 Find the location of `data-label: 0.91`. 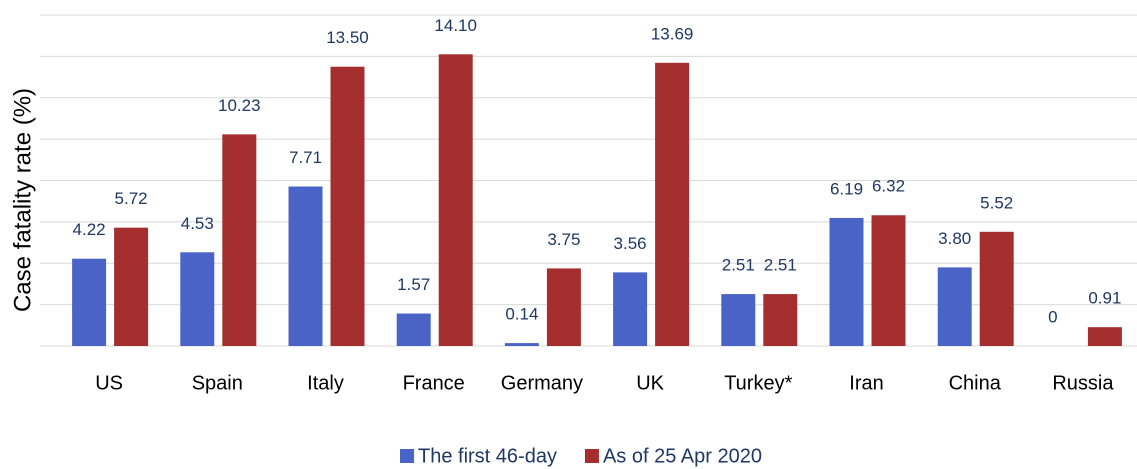

data-label: 0.91 is located at coordinates (1104, 298).